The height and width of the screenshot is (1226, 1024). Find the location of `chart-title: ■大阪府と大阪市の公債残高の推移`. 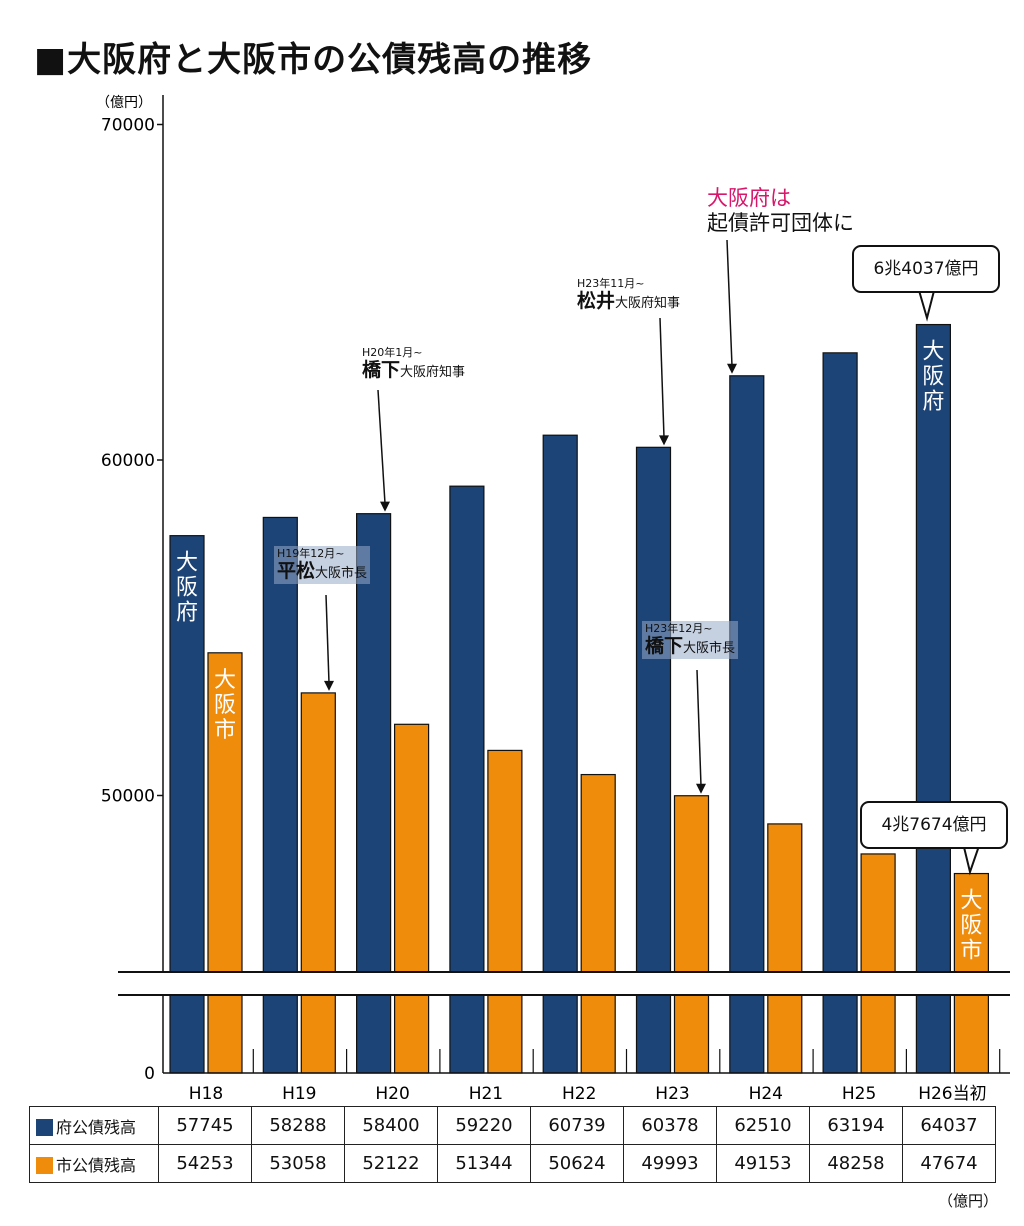

chart-title: ■大阪府と大阪市の公債残高の推移 is located at coordinates (313, 60).